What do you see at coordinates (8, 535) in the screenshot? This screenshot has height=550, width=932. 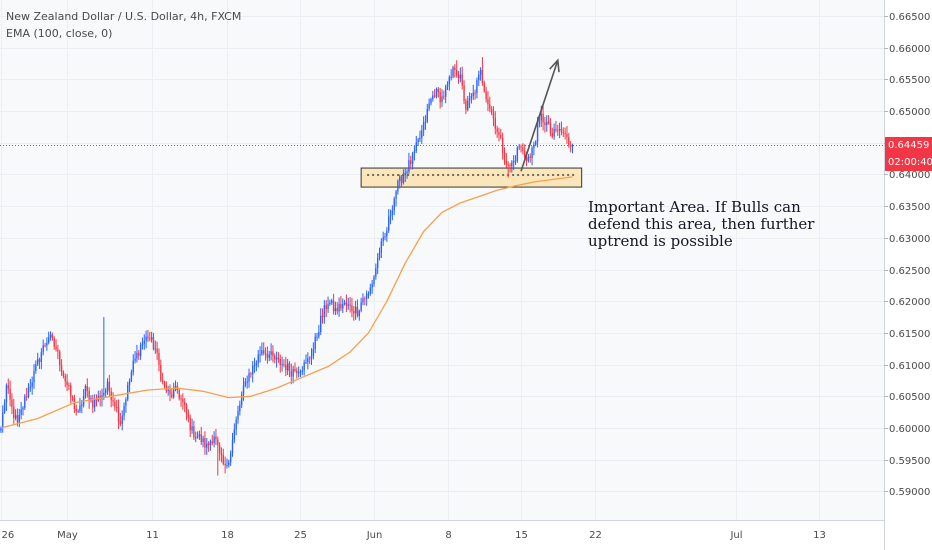 I see `x-tick-label: 26` at bounding box center [8, 535].